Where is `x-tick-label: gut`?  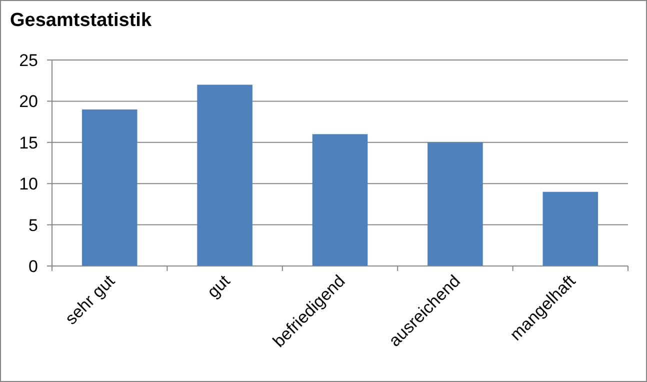 x-tick-label: gut is located at coordinates (218, 286).